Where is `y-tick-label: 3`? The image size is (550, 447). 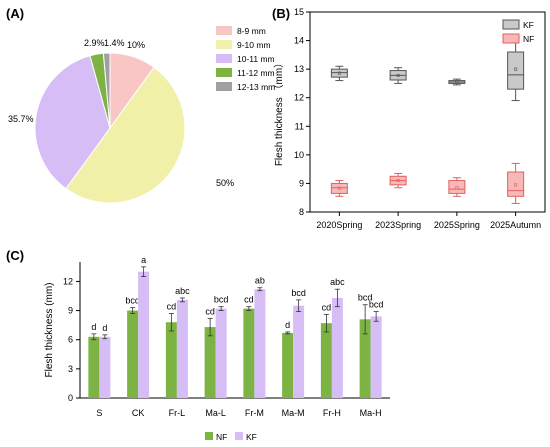 y-tick-label: 3 is located at coordinates (70, 369).